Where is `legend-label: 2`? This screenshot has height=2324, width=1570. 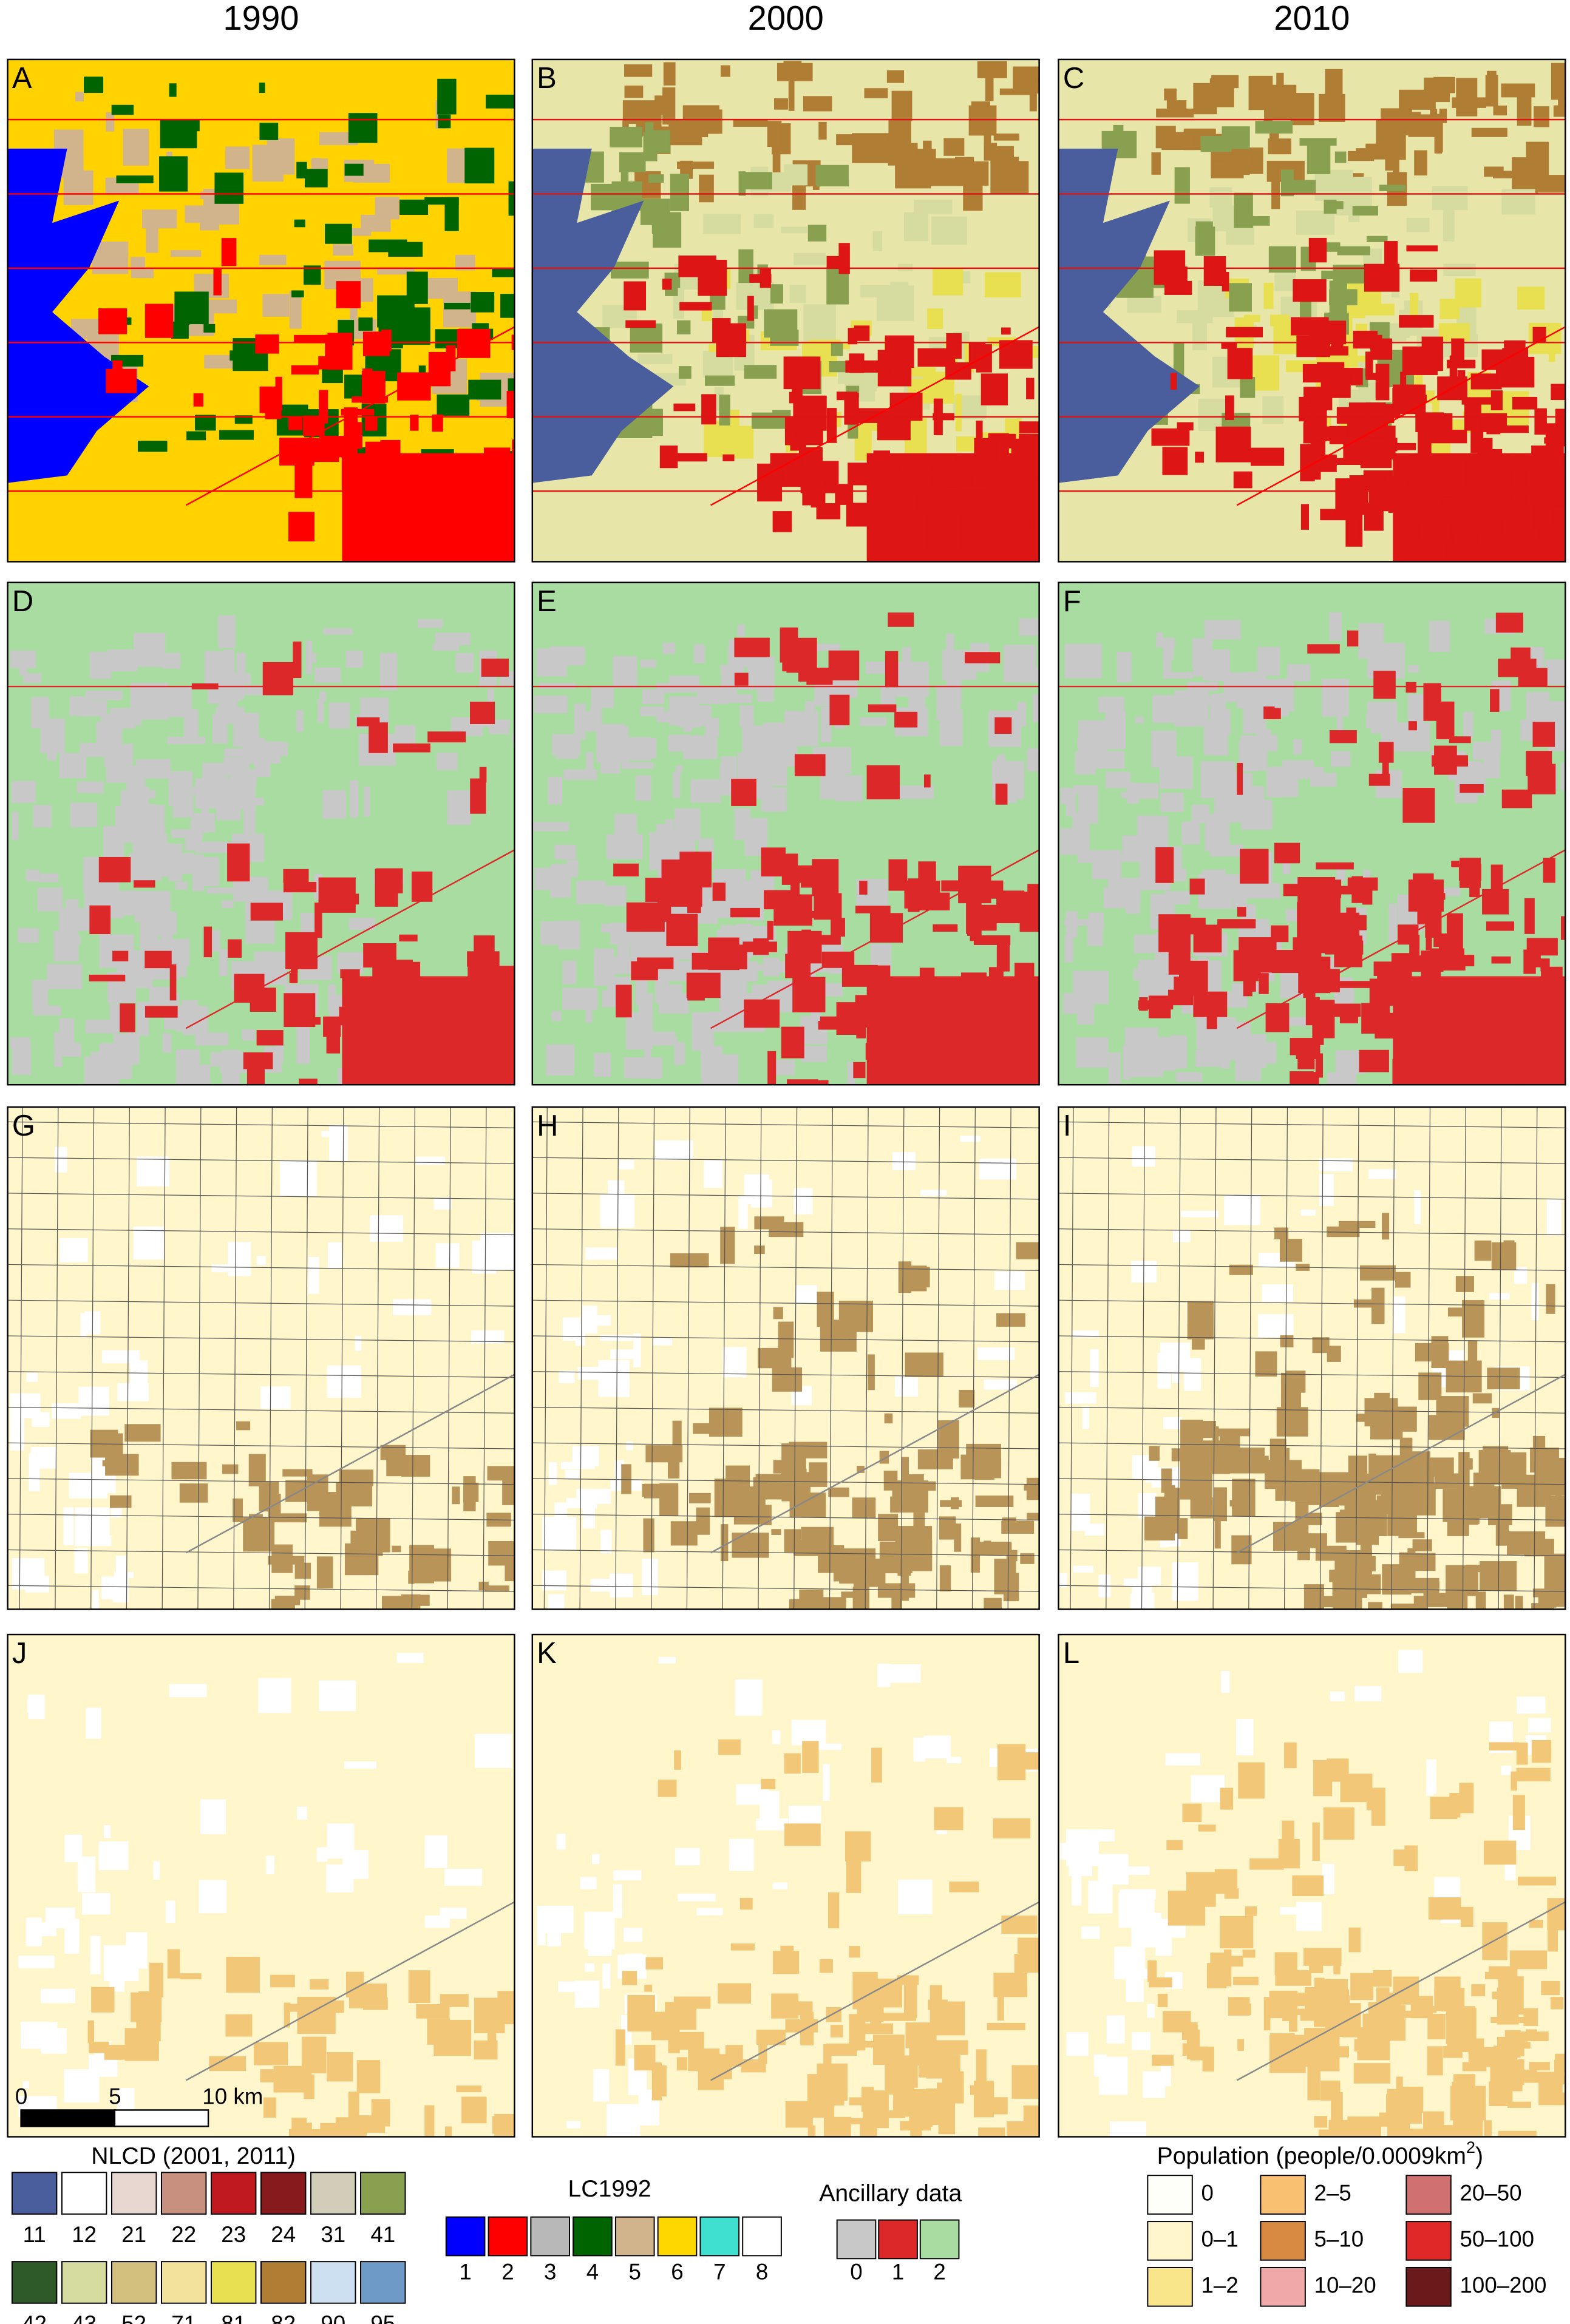 legend-label: 2 is located at coordinates (507, 2271).